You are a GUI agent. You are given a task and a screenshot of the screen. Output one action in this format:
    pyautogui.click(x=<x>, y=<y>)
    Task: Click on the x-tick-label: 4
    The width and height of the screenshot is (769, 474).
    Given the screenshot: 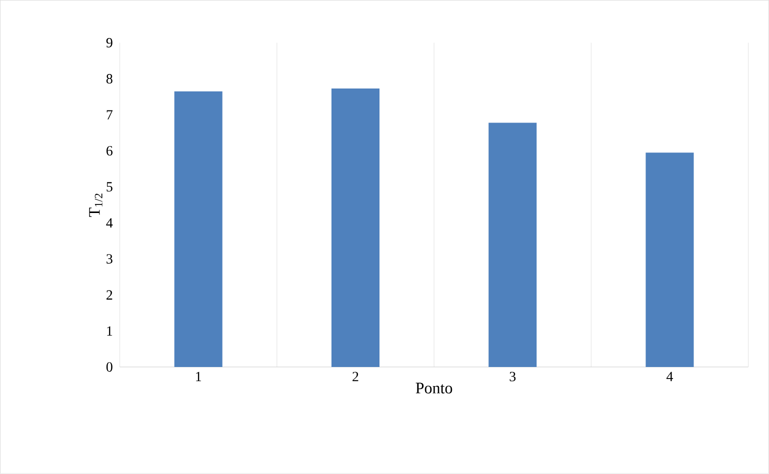 What is the action you would take?
    pyautogui.click(x=670, y=377)
    